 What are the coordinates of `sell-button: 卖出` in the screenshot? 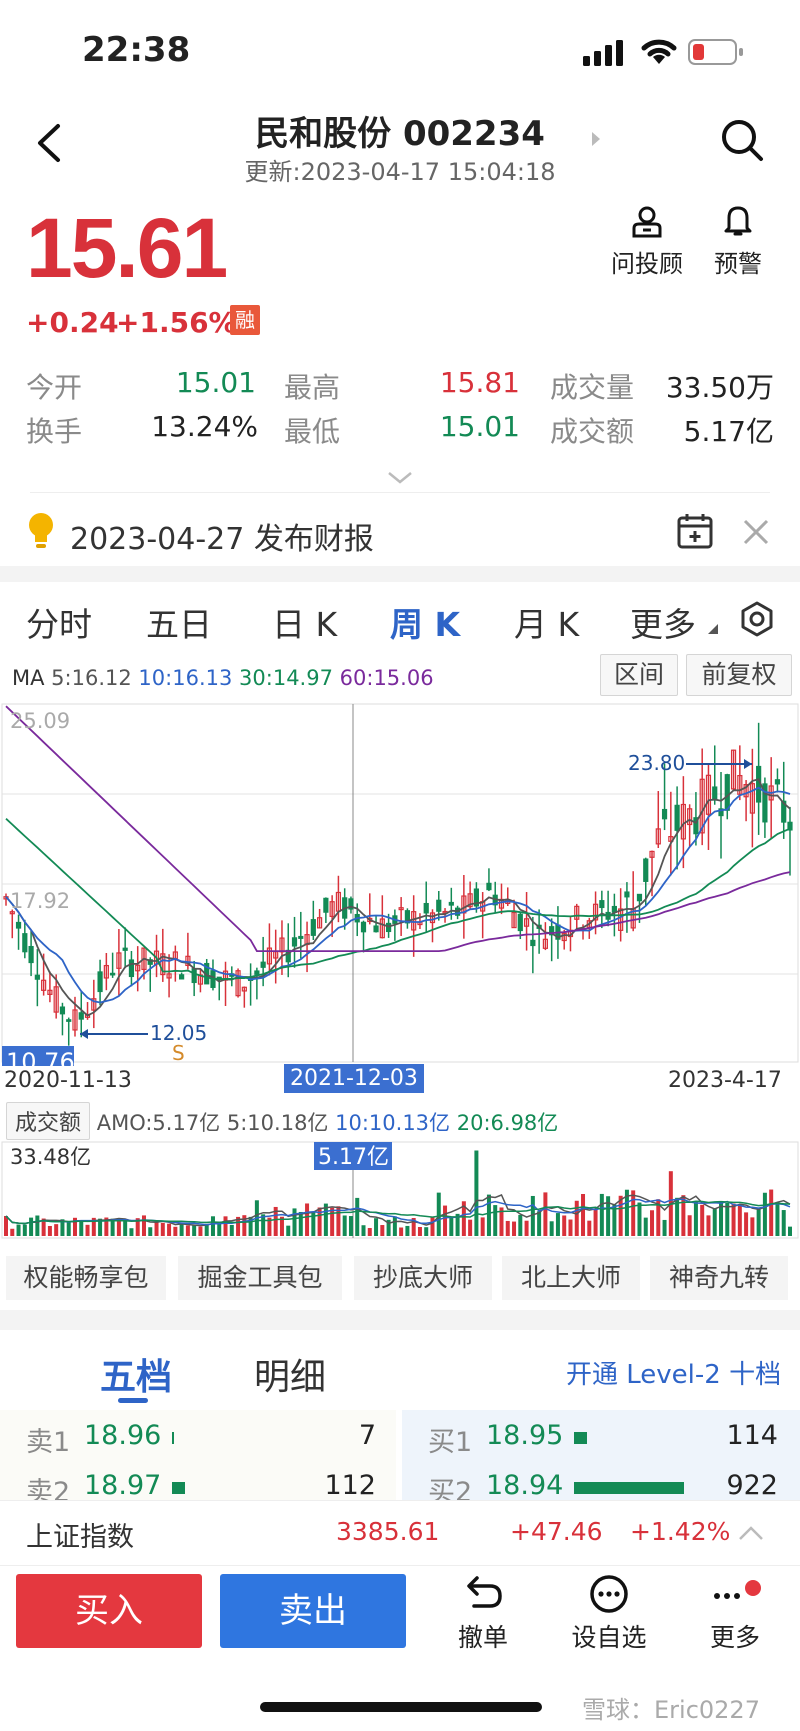 It's located at (313, 1611).